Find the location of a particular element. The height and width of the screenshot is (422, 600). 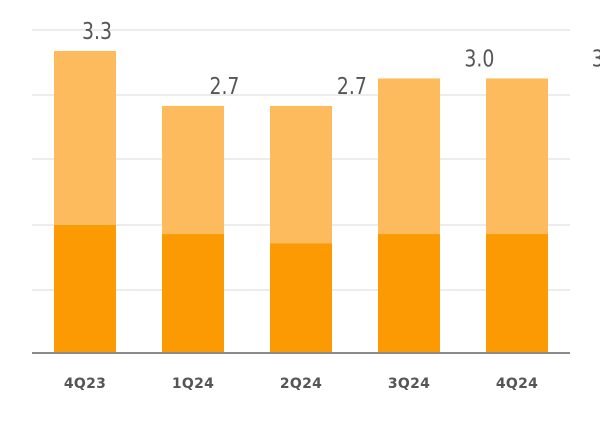

x-tick-label: 4Q23 is located at coordinates (85, 384).